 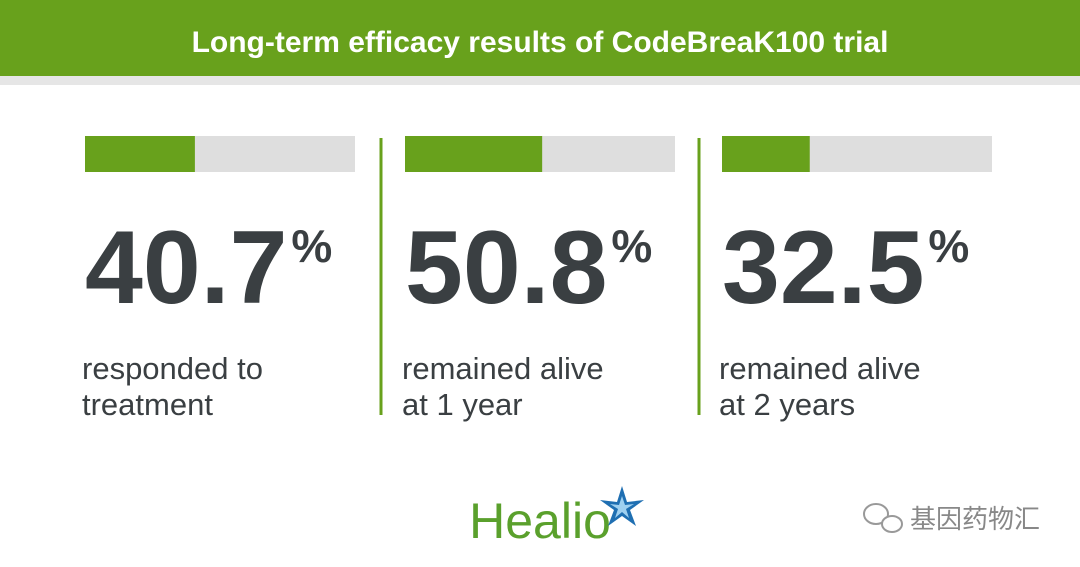 I want to click on header-band, so click(x=540, y=38).